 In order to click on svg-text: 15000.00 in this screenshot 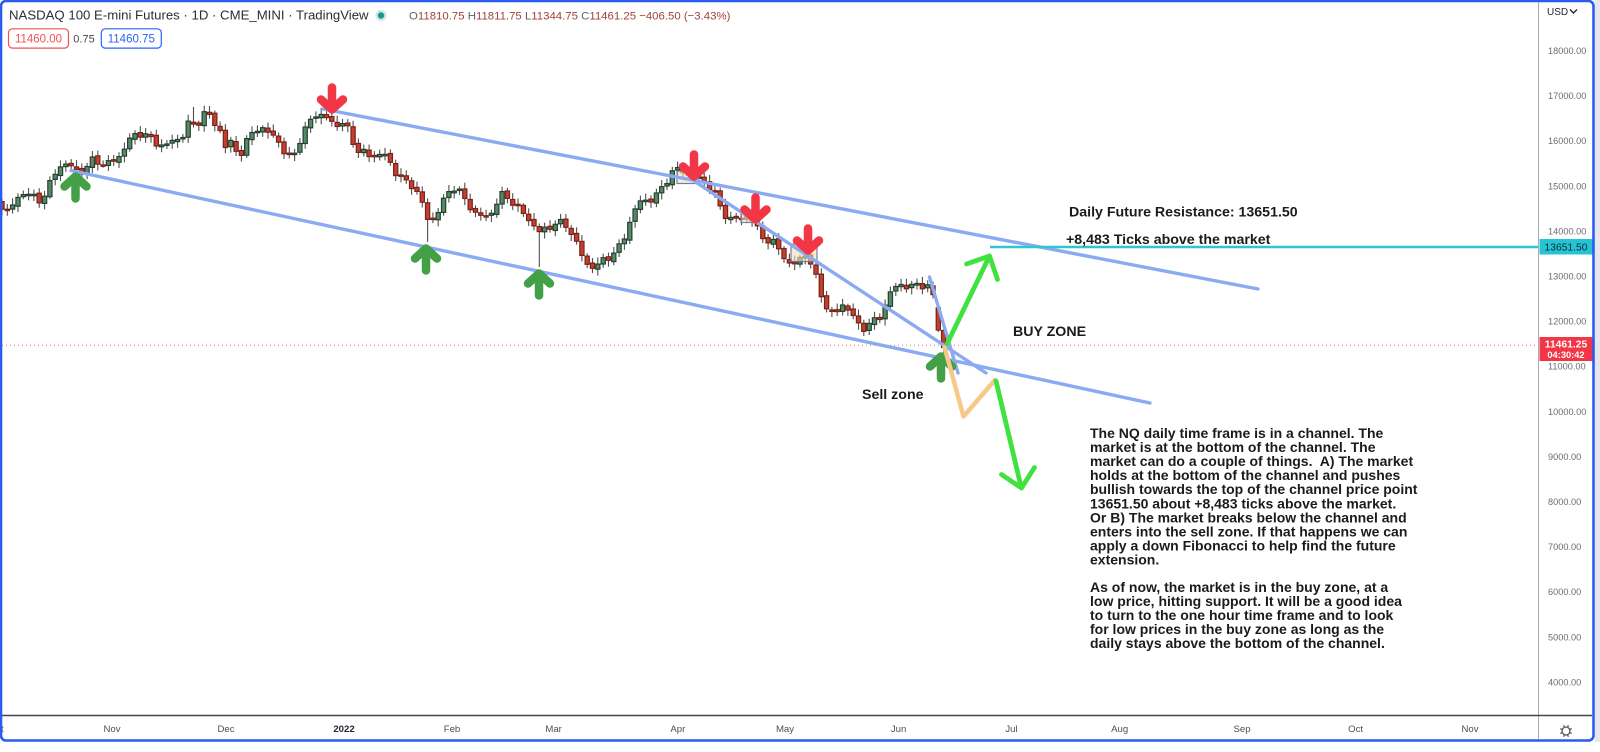, I will do `click(1567, 186)`.